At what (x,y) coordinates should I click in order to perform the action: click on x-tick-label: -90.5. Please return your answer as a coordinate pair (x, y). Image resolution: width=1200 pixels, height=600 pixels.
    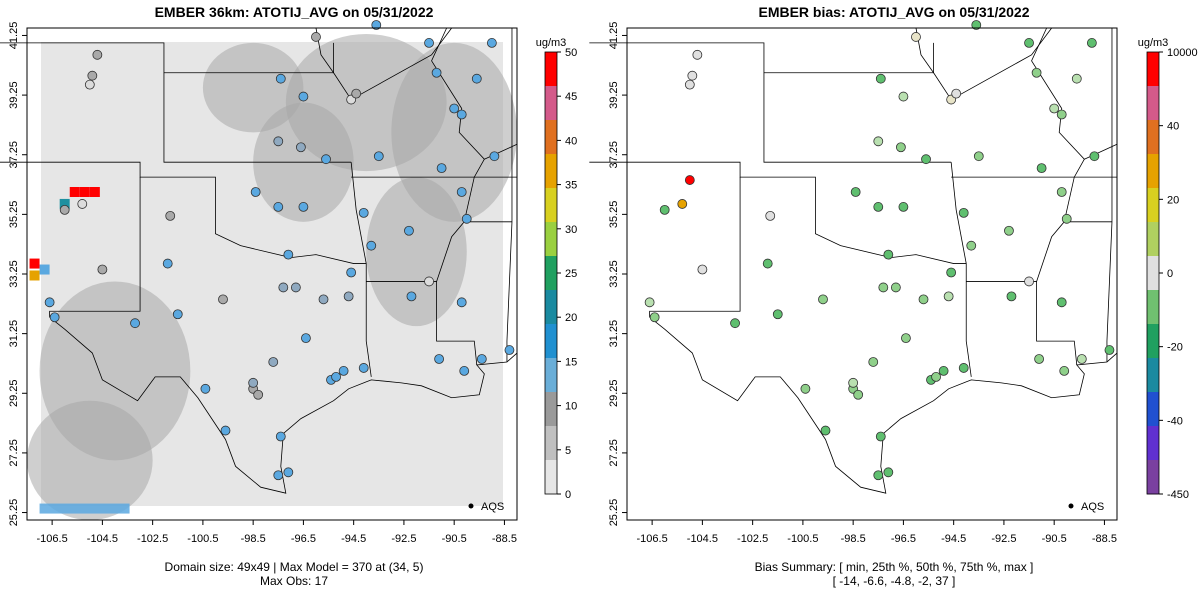
    Looking at the image, I should click on (1054, 539).